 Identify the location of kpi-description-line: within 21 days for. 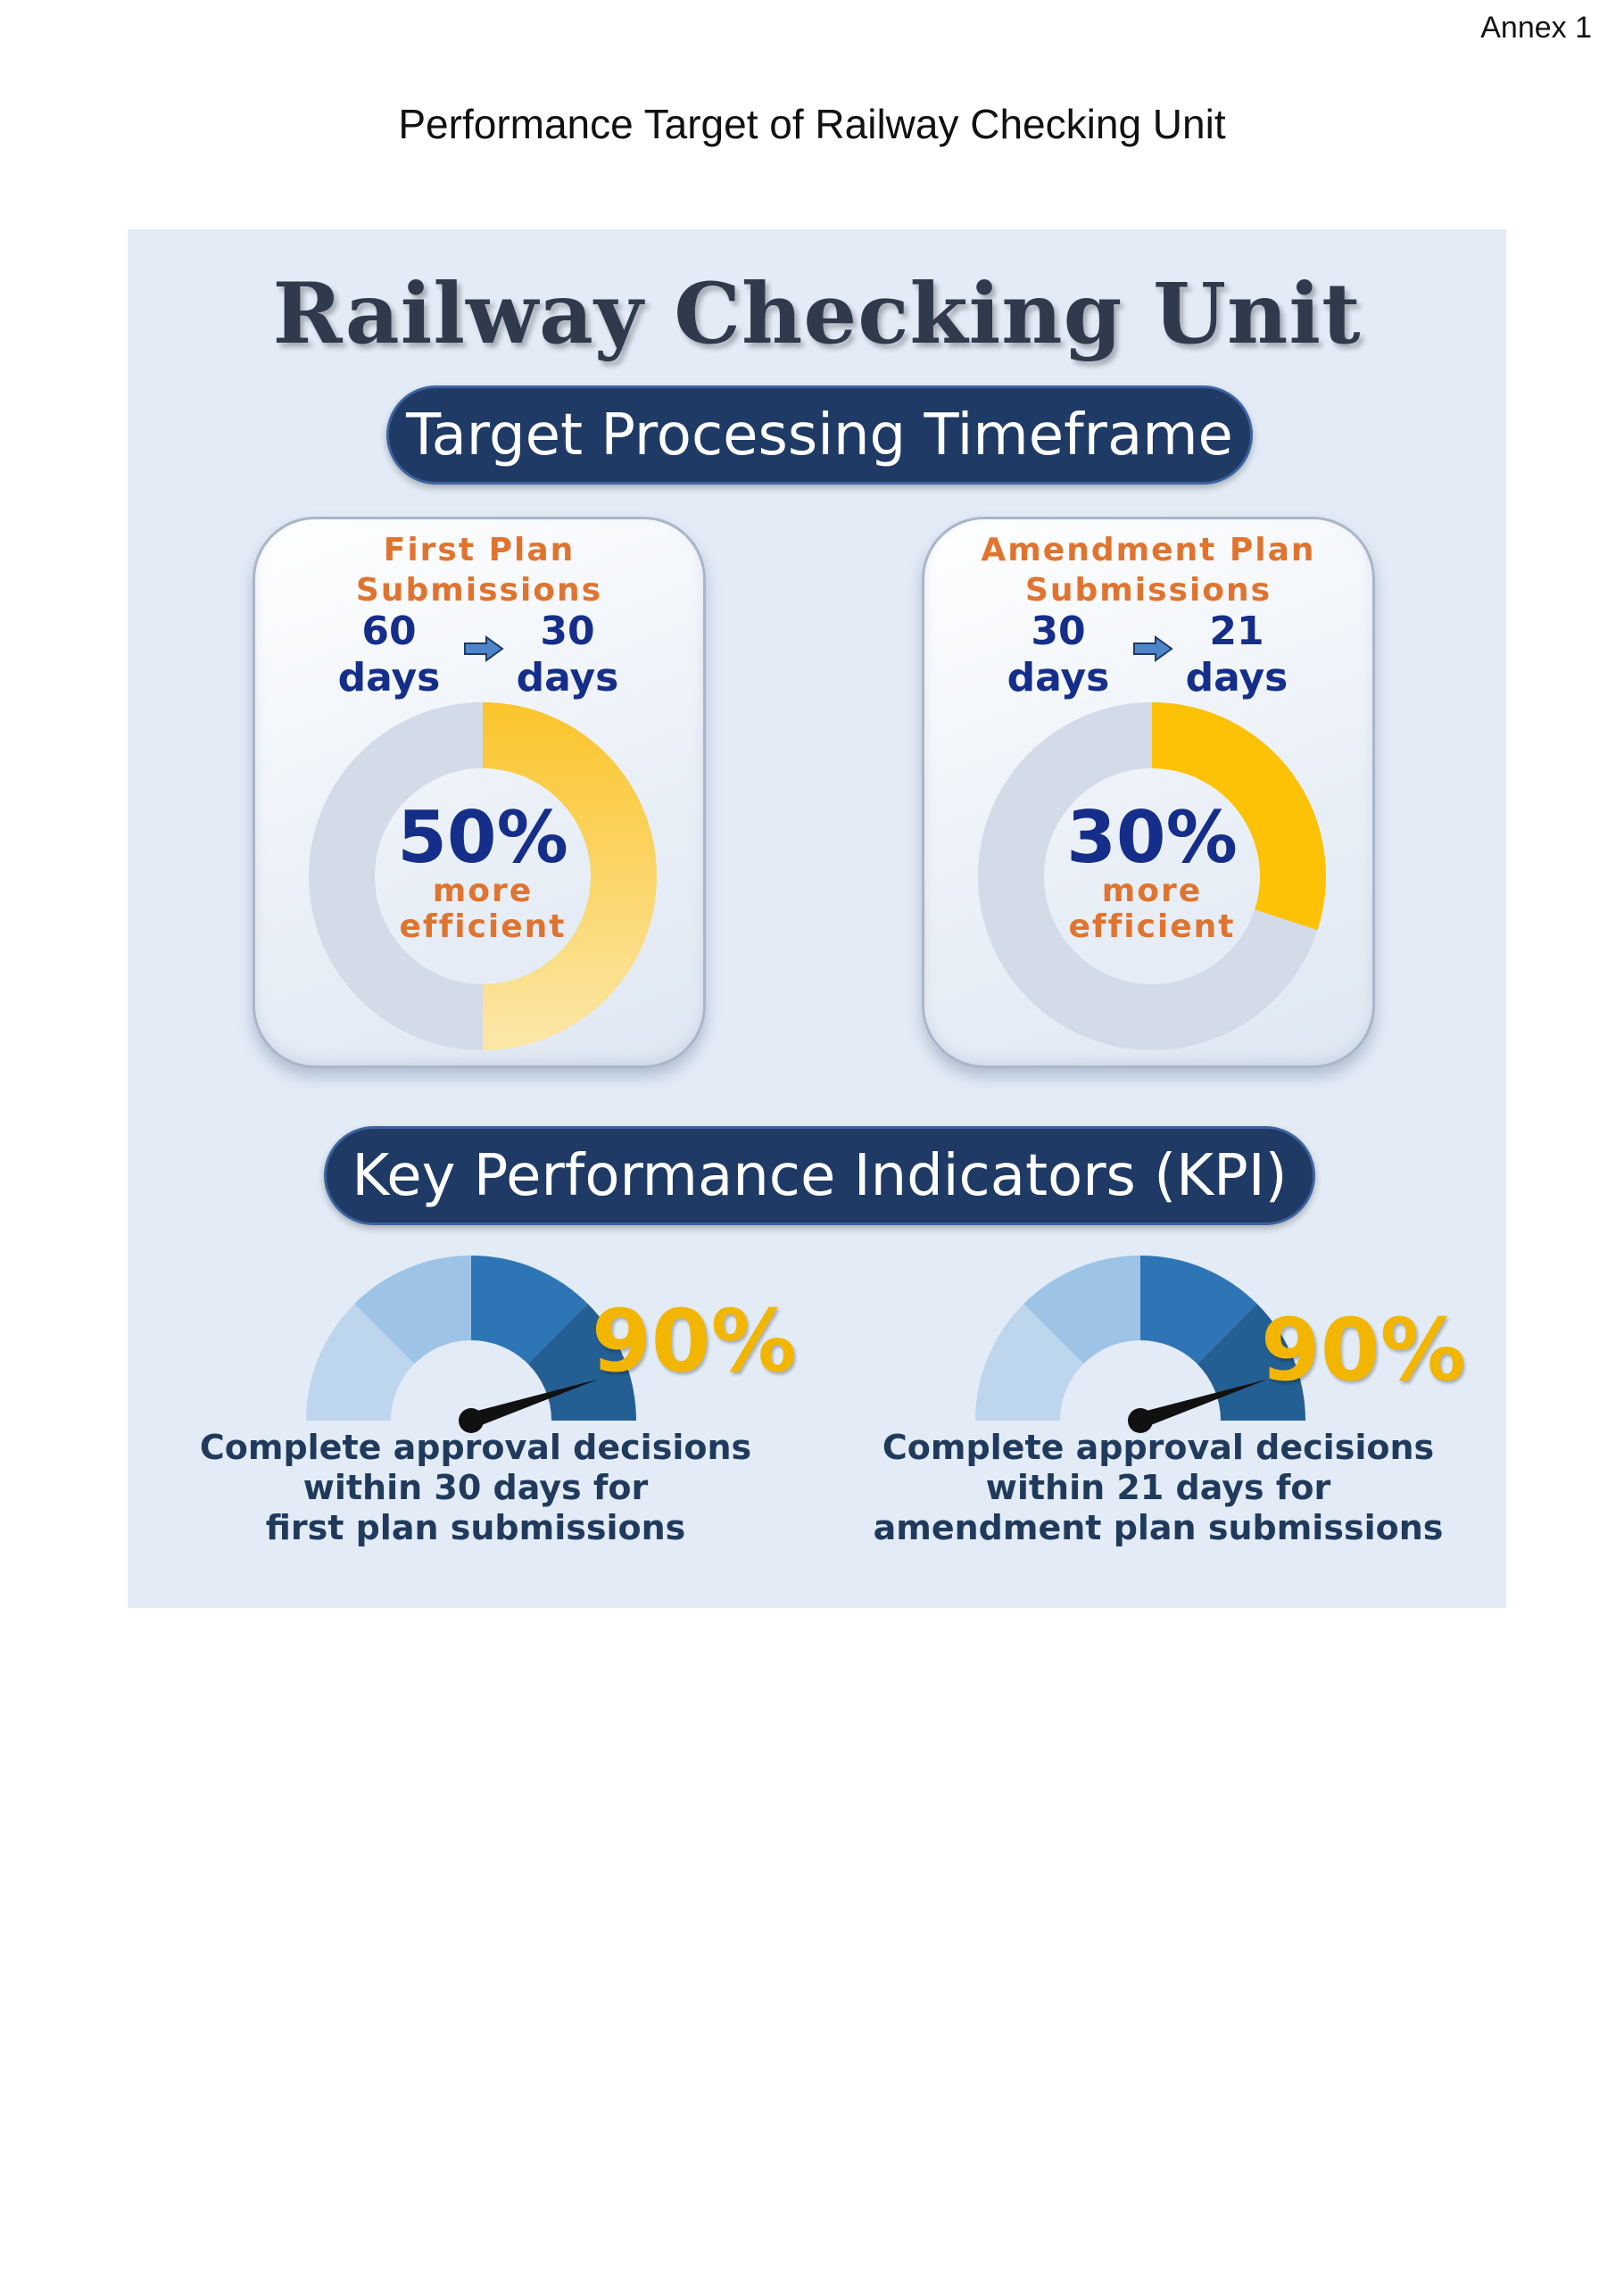
(1158, 1487).